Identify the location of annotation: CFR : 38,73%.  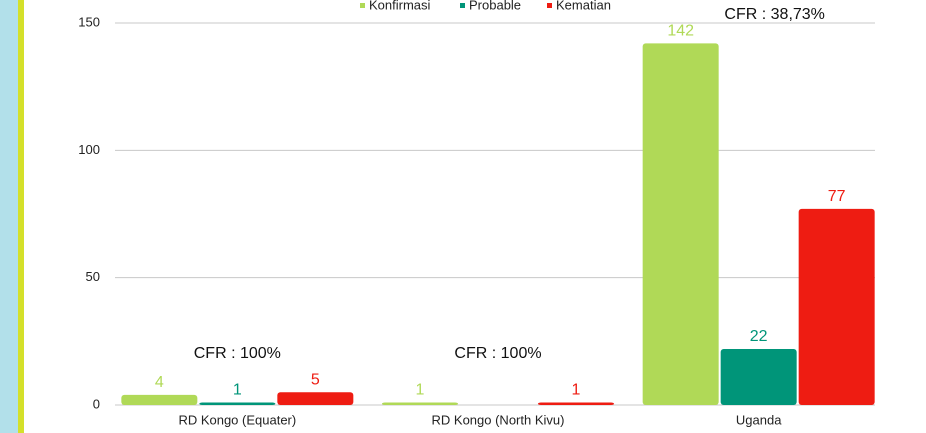
(774, 14).